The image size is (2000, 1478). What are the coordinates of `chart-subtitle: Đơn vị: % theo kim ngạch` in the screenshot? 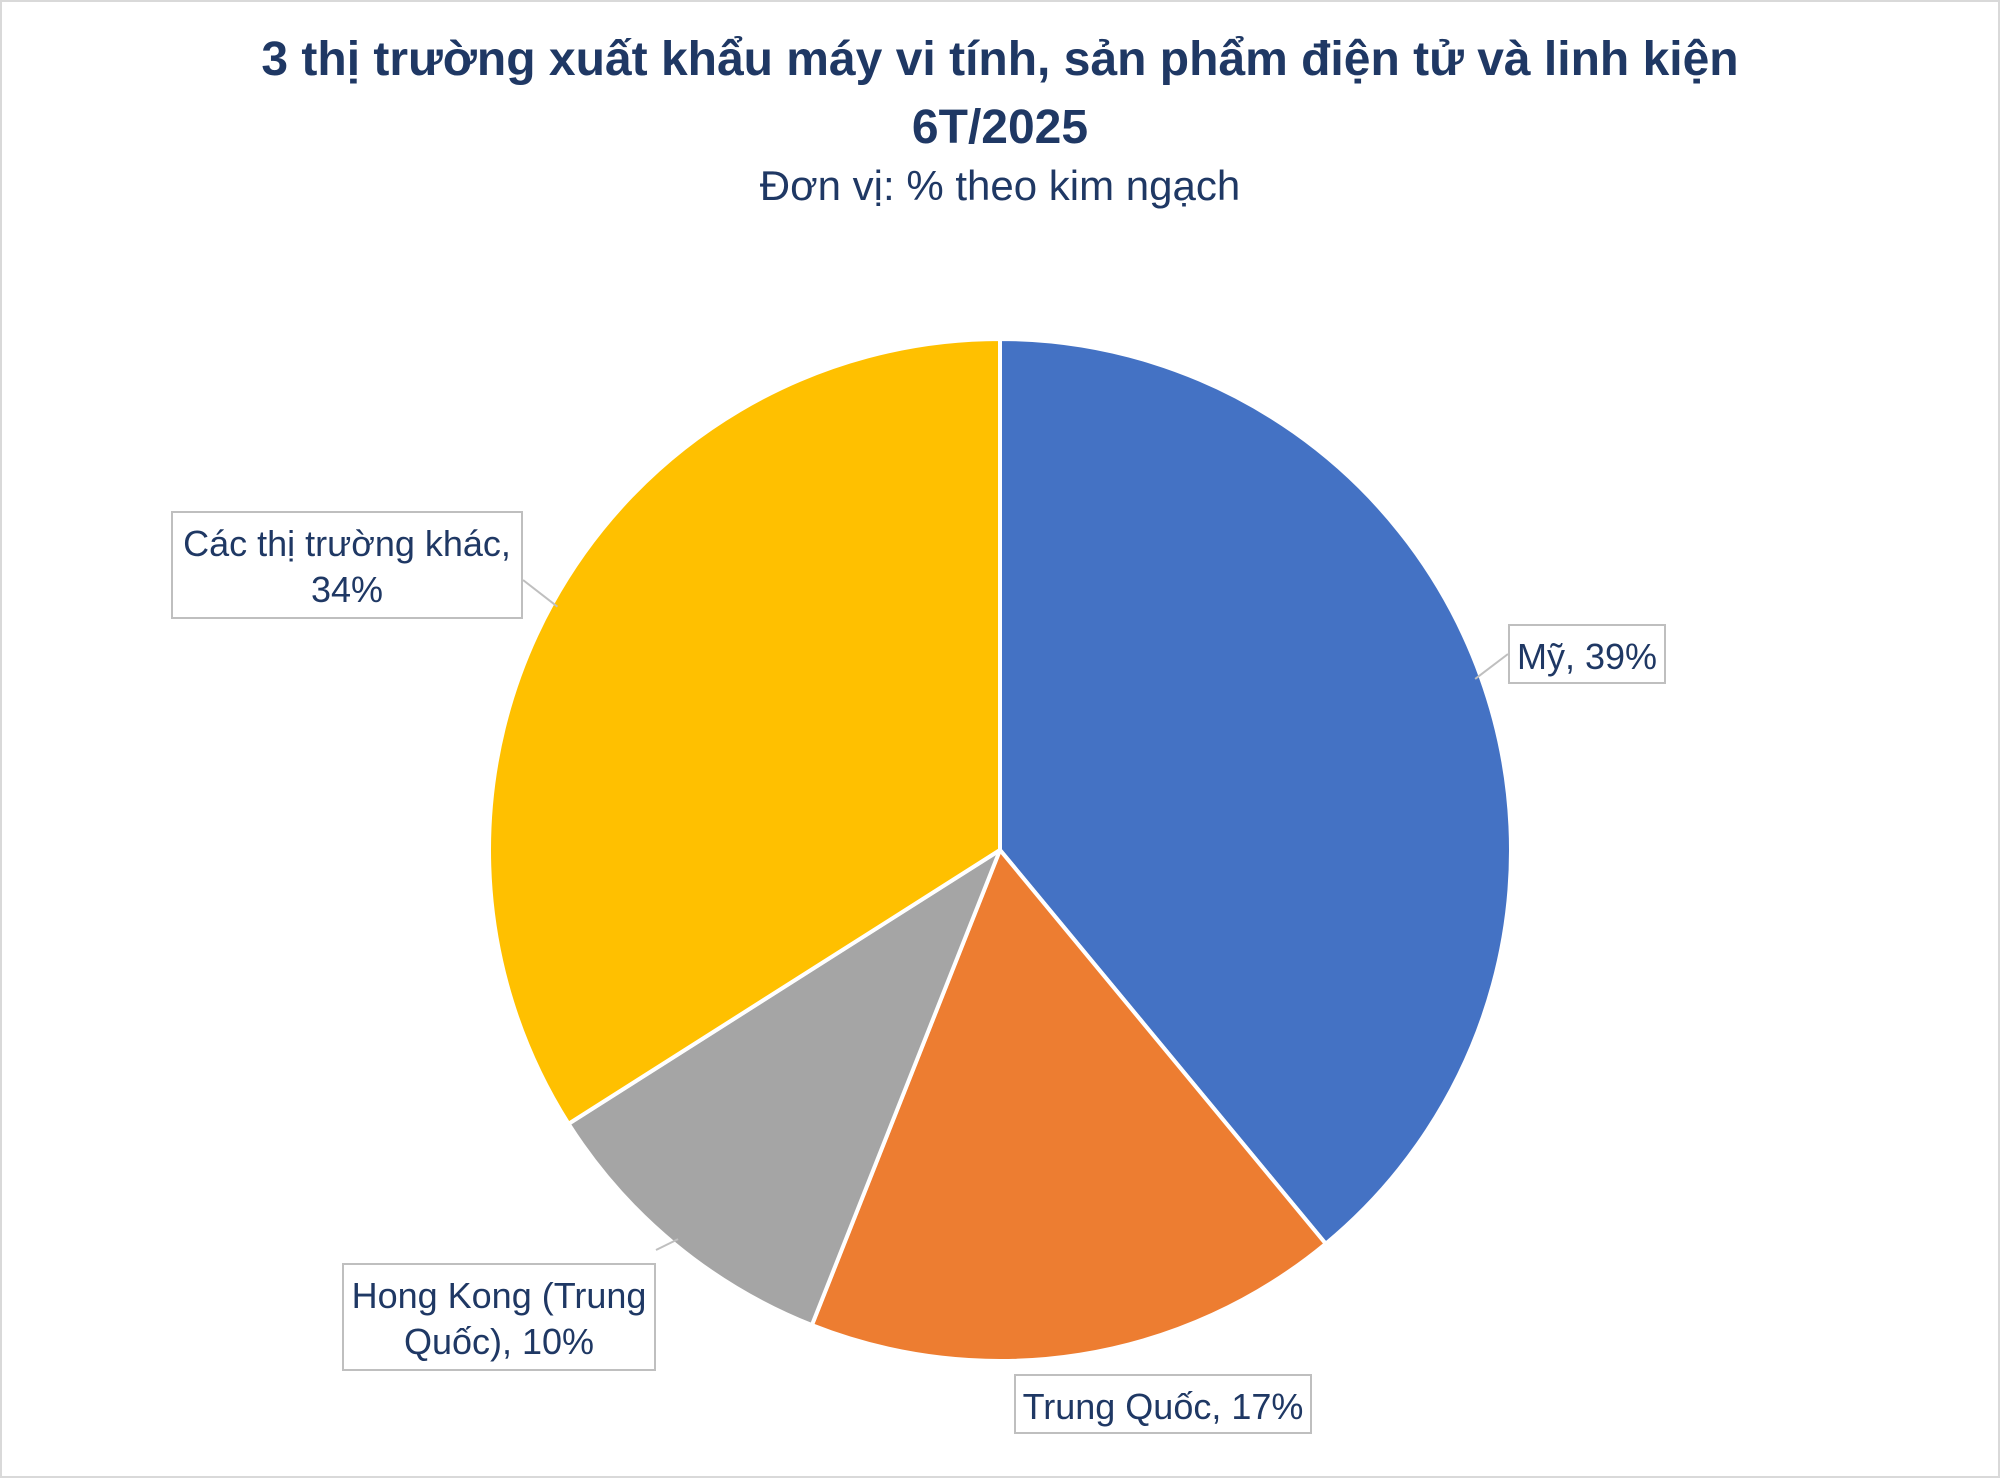 It's located at (1000, 185).